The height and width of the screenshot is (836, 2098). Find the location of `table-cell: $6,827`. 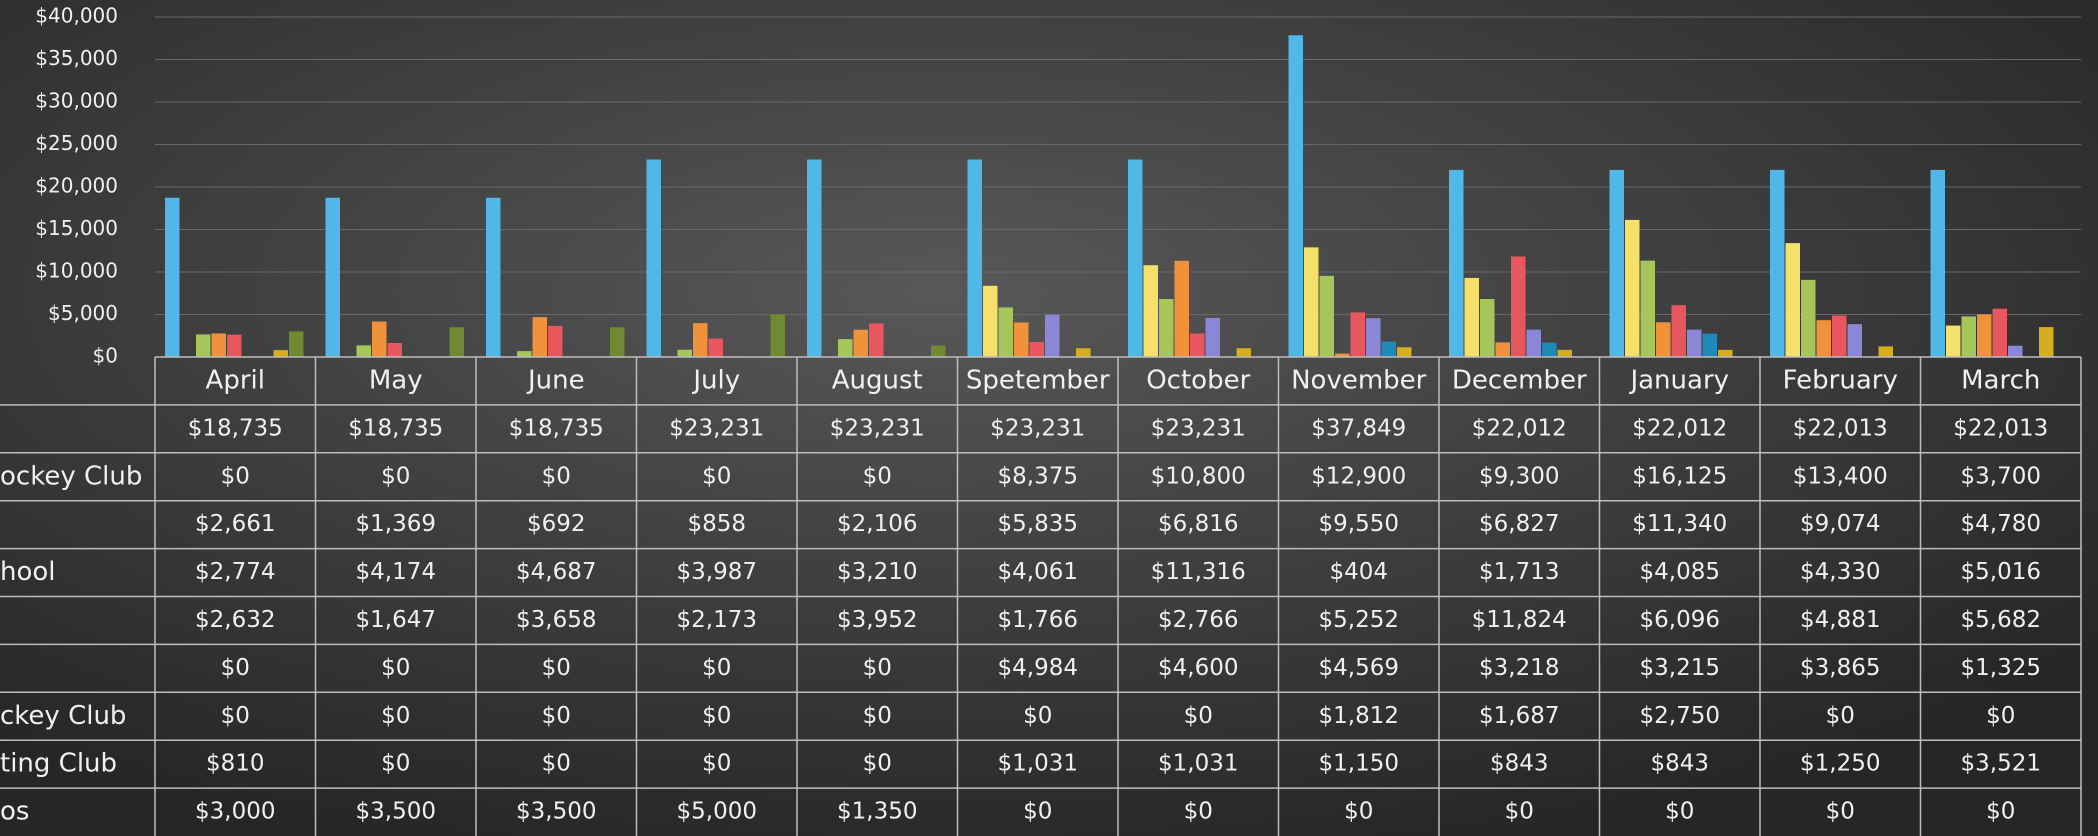

table-cell: $6,827 is located at coordinates (1519, 524).